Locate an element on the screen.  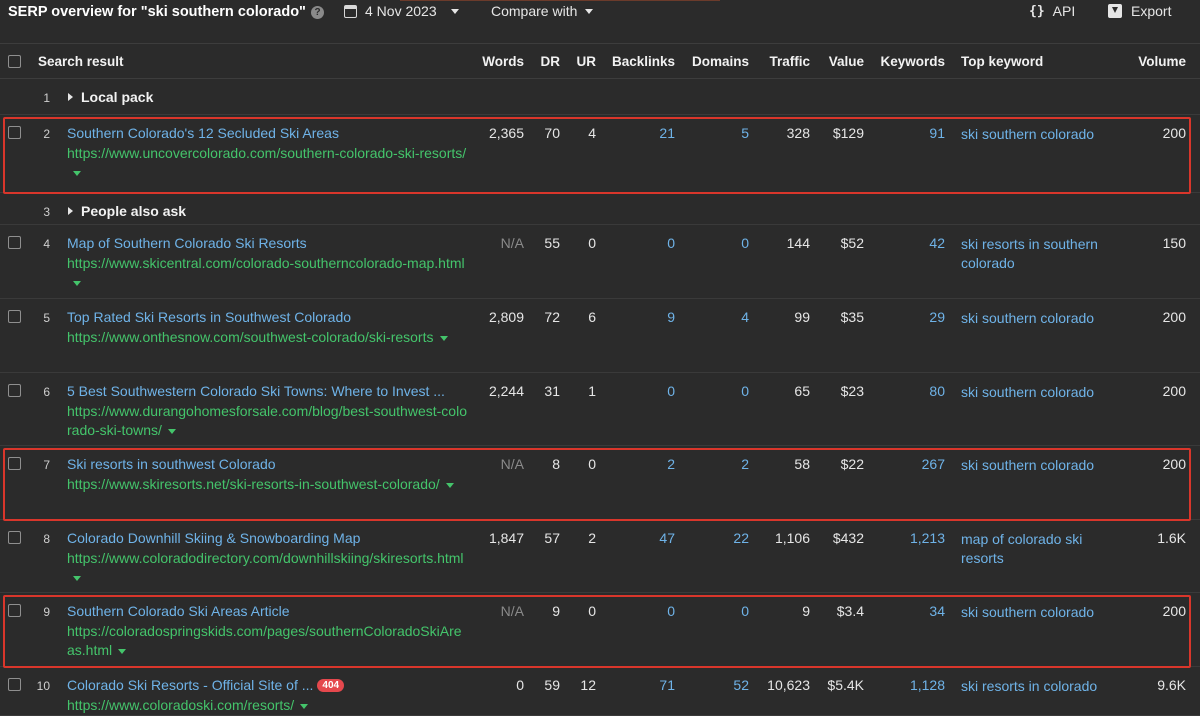
cell-backlinks: 21 is located at coordinates (667, 133).